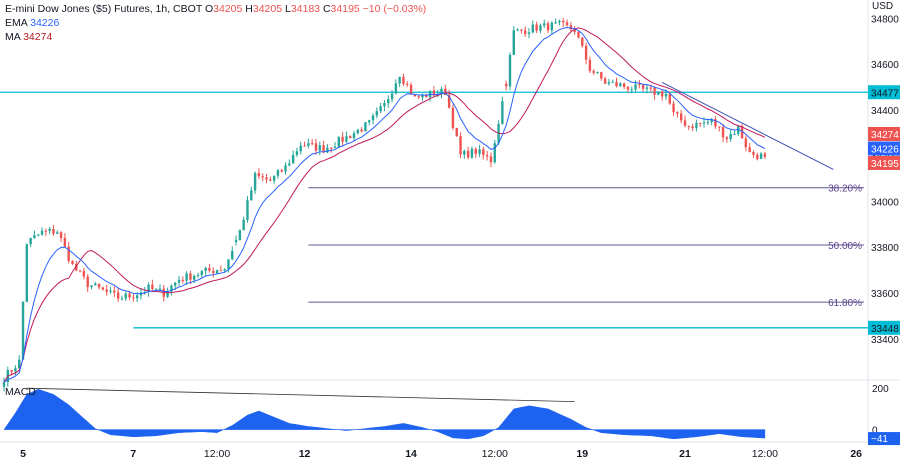 The width and height of the screenshot is (900, 460). I want to click on price-tick-label: 33800, so click(885, 248).